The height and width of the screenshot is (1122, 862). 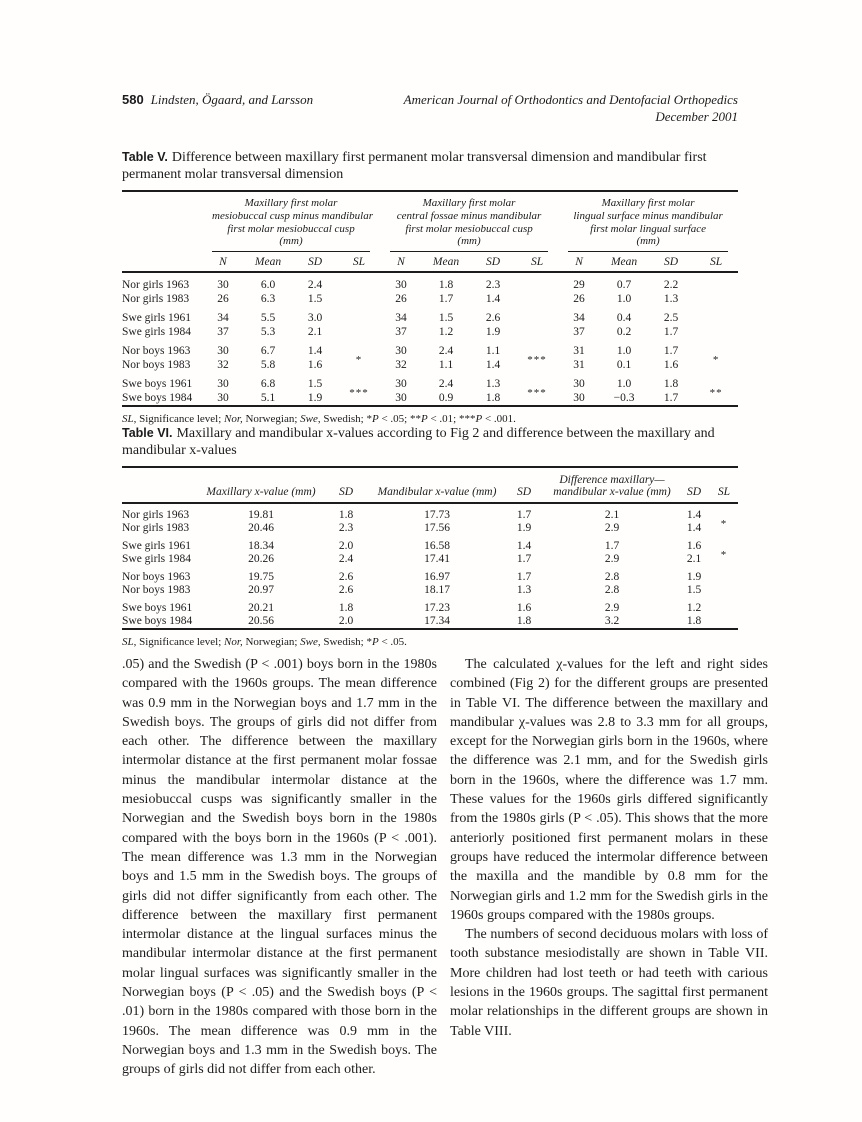 I want to click on table-v-subheader-row: N Mean SD SL N Mean SD SL N Mean SD SL, so click(x=430, y=263).